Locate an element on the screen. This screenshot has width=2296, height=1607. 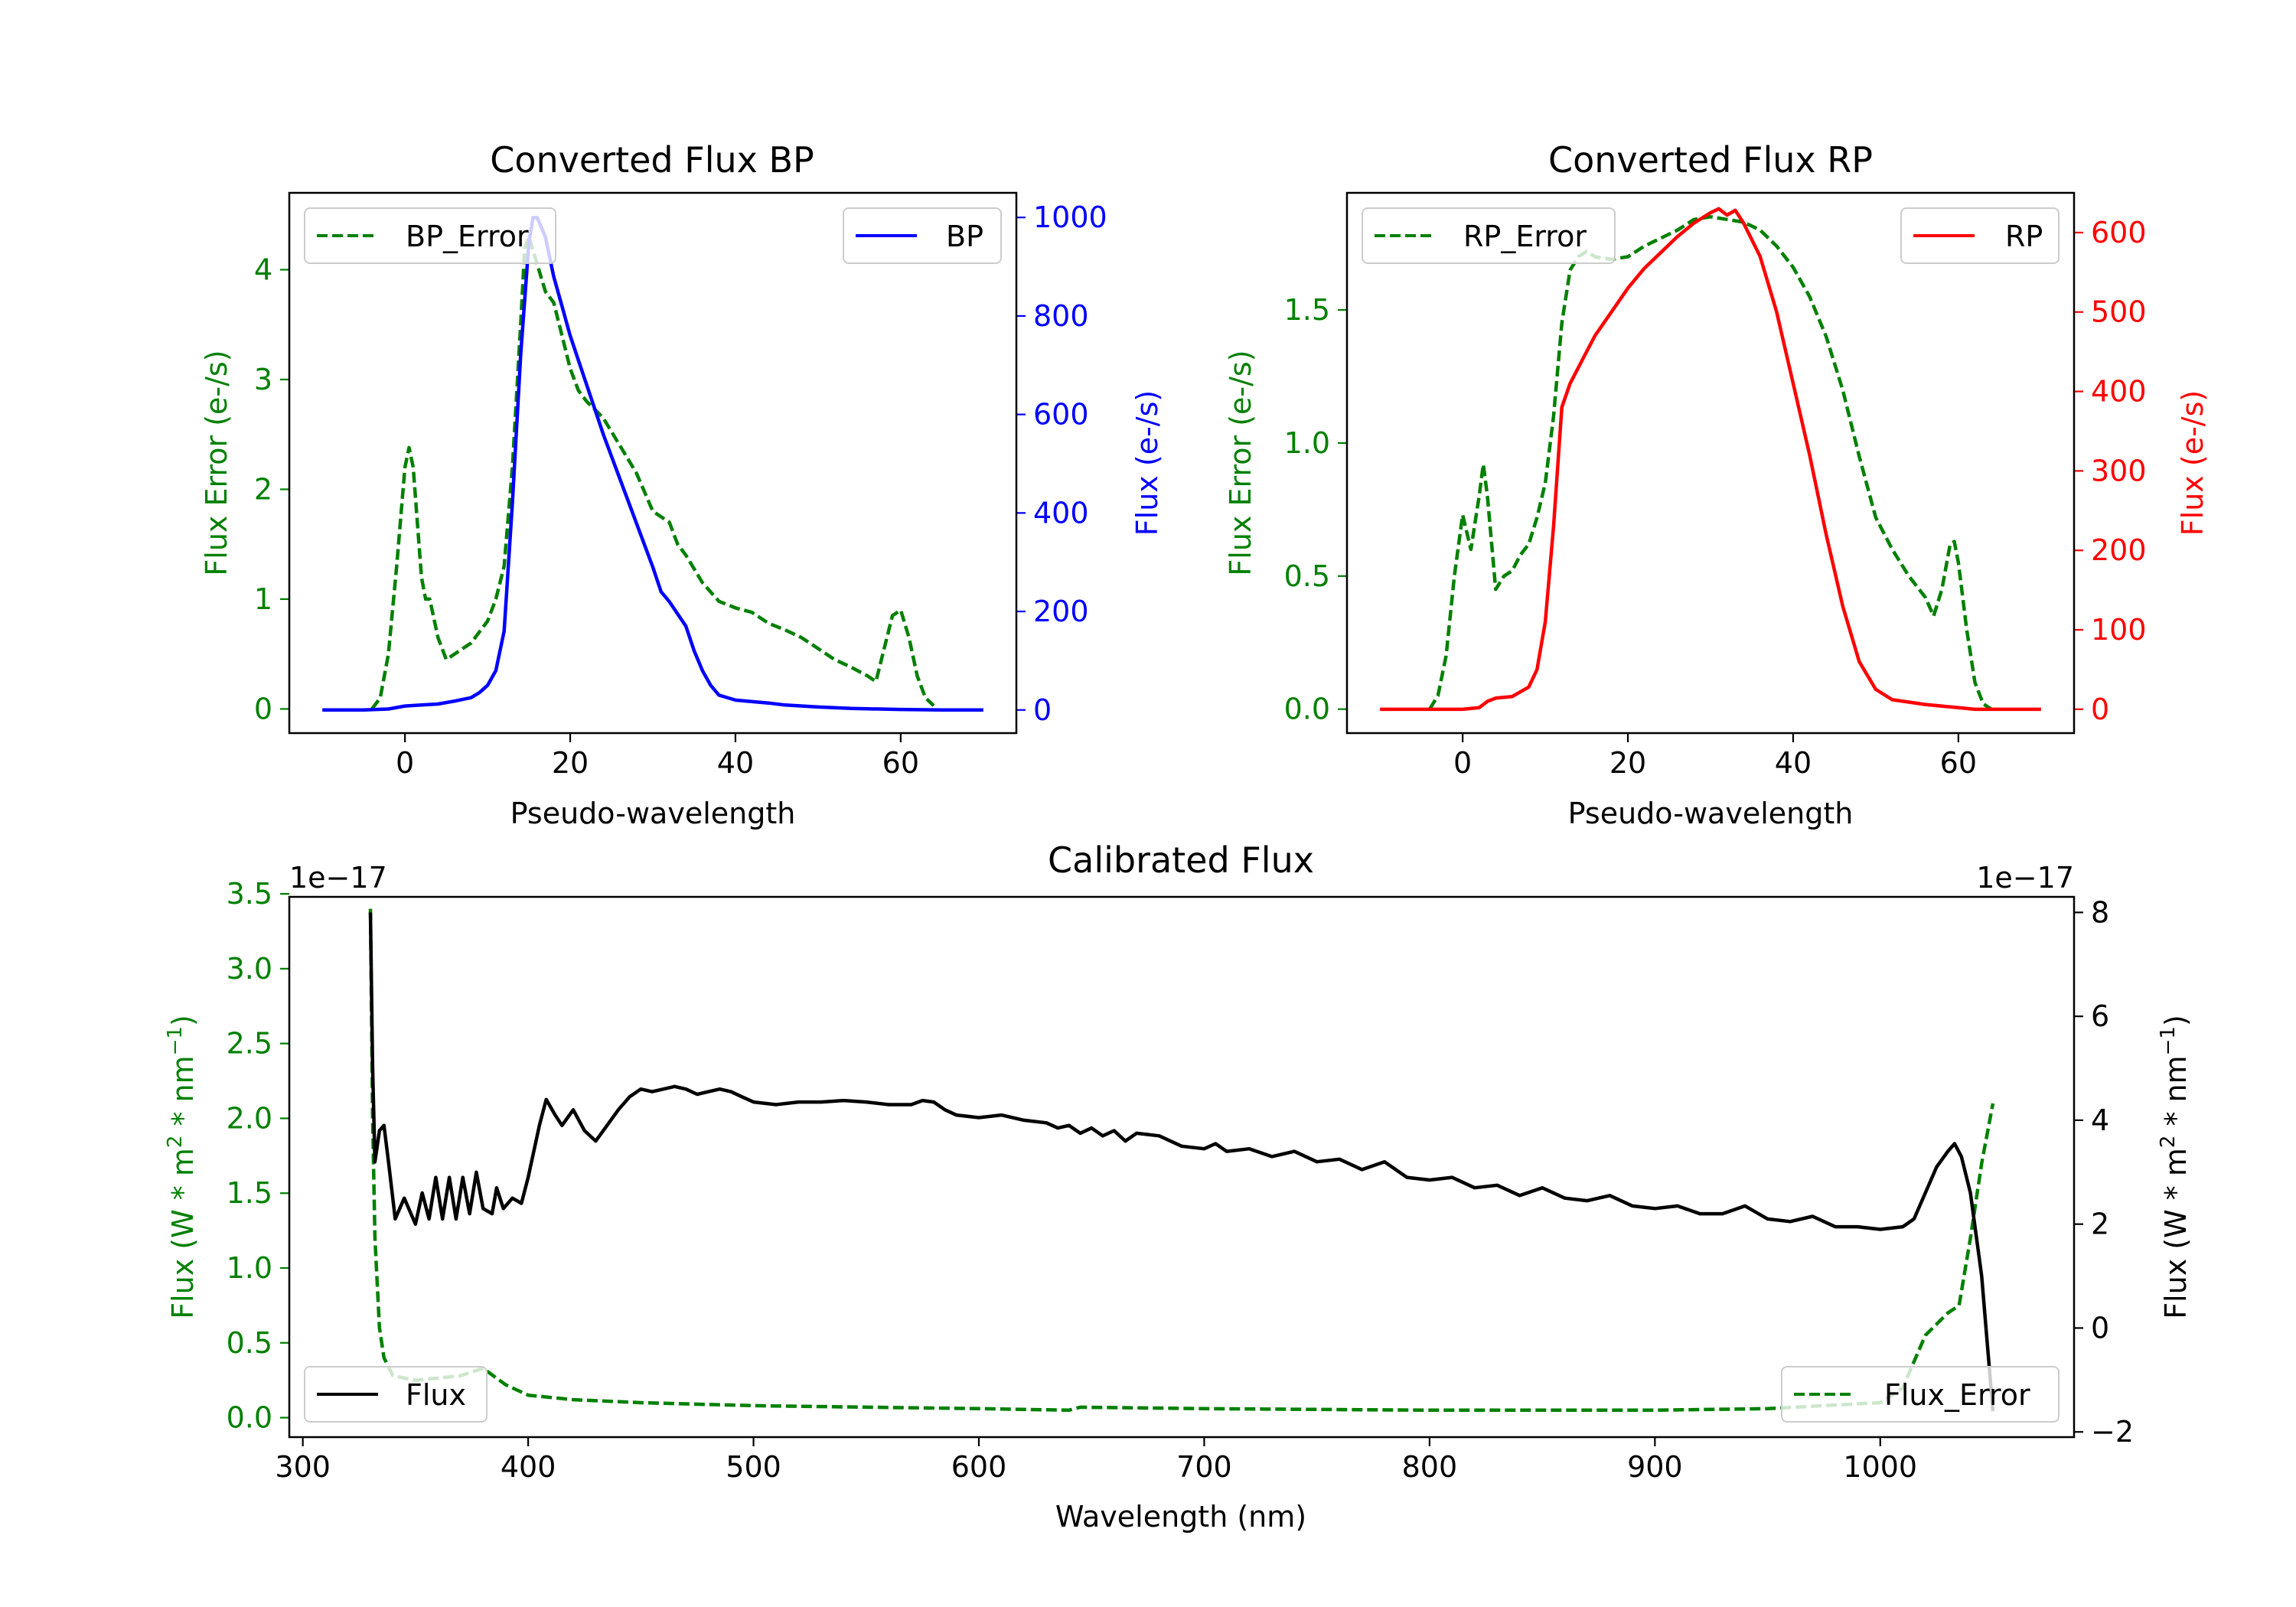
bp-ytick-left-label: 1 is located at coordinates (263, 599).